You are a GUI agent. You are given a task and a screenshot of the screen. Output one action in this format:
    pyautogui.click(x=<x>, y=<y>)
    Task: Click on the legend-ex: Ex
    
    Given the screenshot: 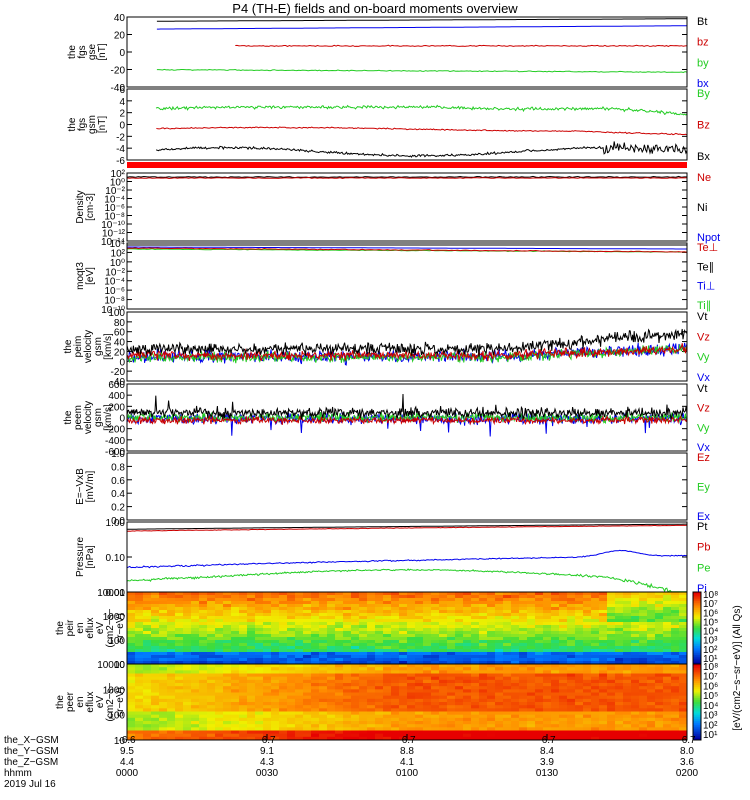 What is the action you would take?
    pyautogui.click(x=703, y=517)
    